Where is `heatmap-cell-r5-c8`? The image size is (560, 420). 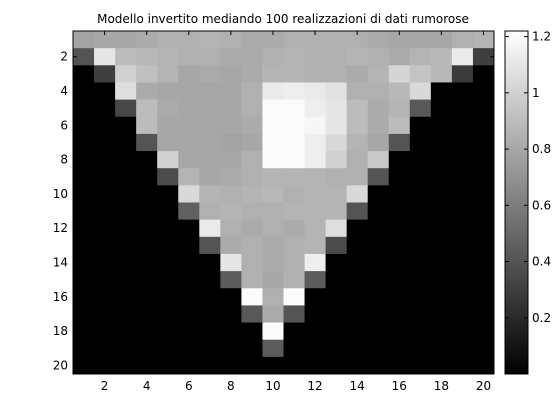
heatmap-cell-r5-c8 is located at coordinates (231, 108).